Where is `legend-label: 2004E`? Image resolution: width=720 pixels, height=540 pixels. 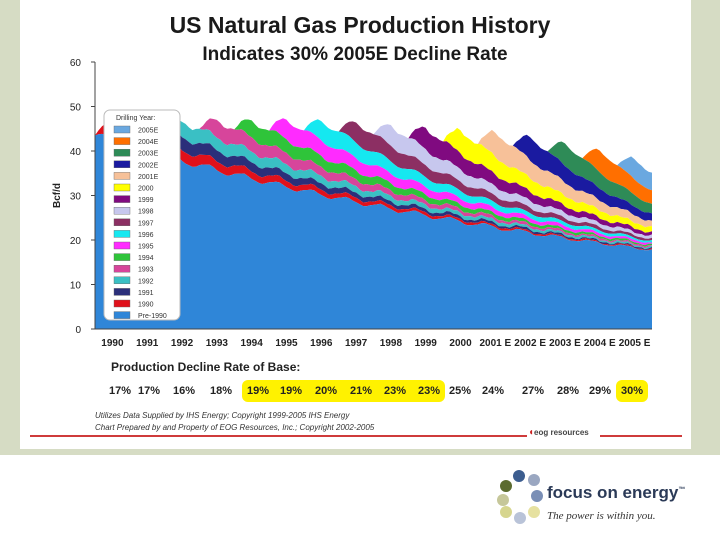 legend-label: 2004E is located at coordinates (148, 142).